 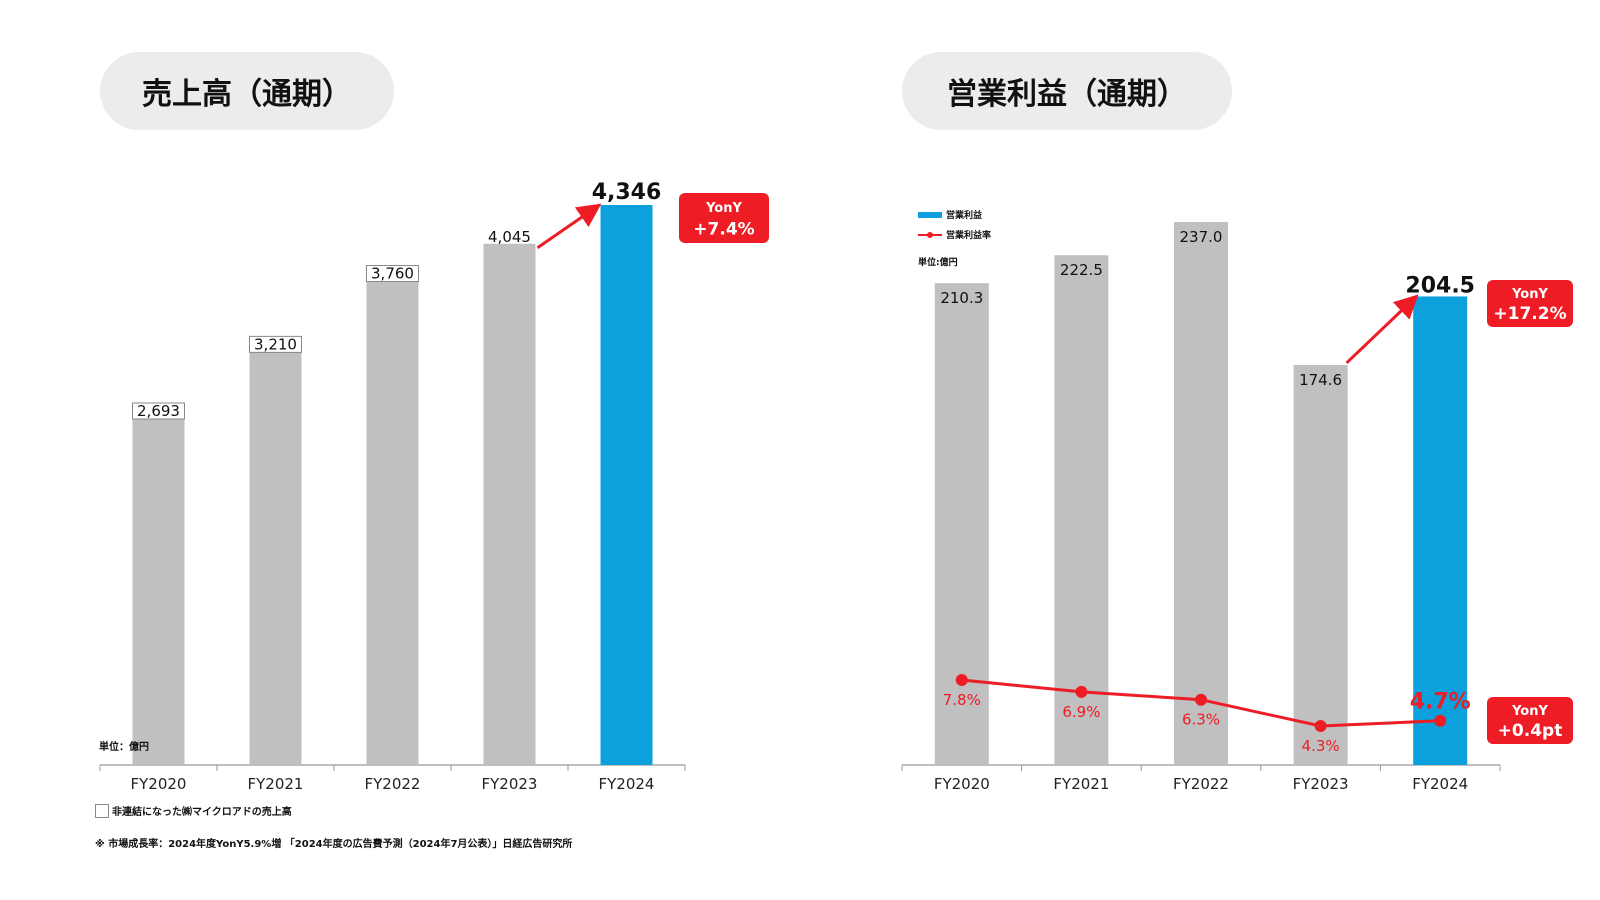 What do you see at coordinates (1201, 493) in the screenshot?
I see `right-bar-fy2022` at bounding box center [1201, 493].